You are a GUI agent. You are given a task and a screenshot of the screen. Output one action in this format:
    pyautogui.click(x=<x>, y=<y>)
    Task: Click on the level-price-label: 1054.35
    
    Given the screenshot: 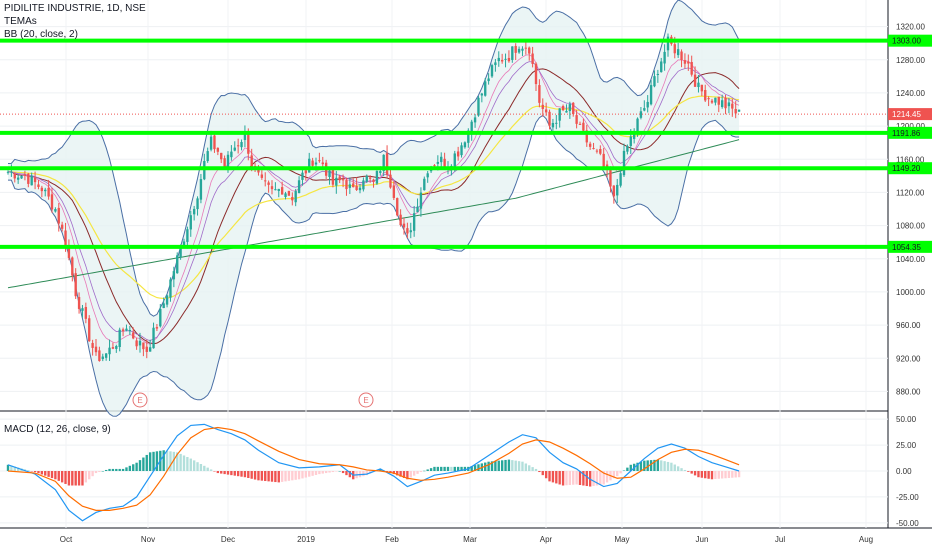 What is the action you would take?
    pyautogui.click(x=906, y=247)
    